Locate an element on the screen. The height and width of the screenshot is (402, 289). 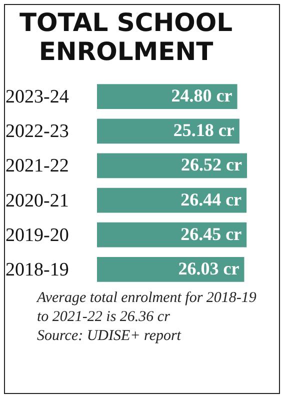
chart-title: TOTAL SCHOOL ENROLMENT is located at coordinates (126, 37).